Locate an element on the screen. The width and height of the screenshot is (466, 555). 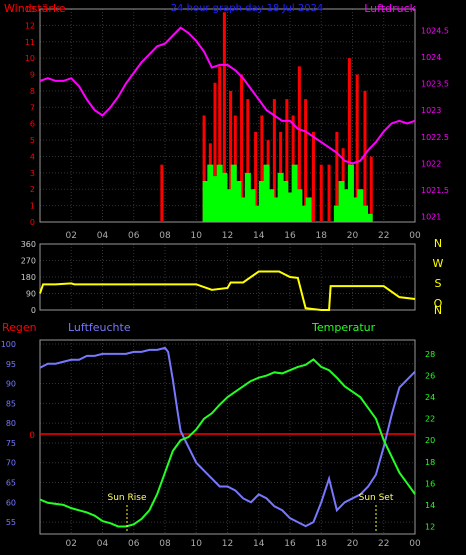
luftdruck-tick: 1024.5 is located at coordinates (435, 30).